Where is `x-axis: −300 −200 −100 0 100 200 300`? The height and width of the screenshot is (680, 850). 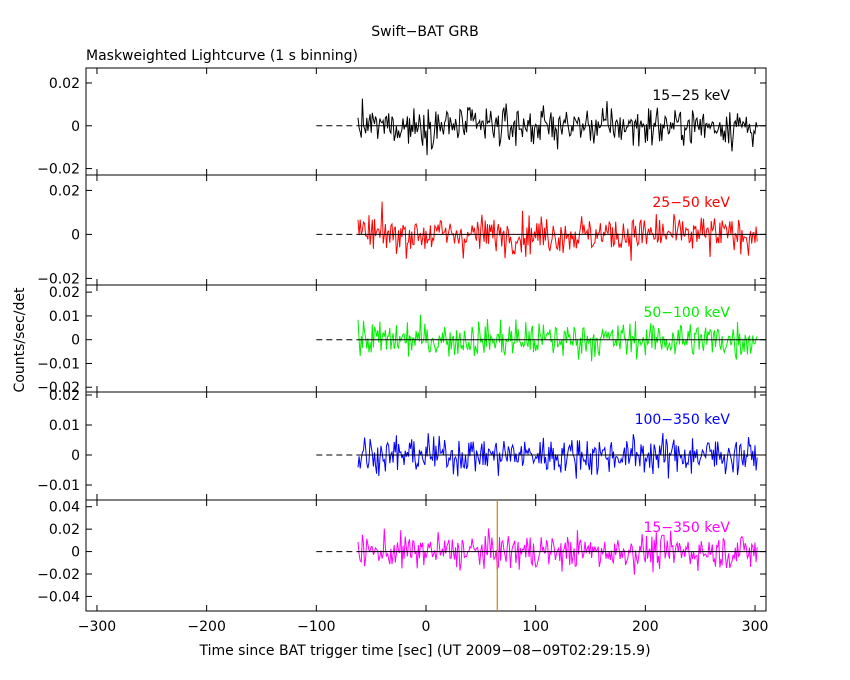
x-axis: −300 −200 −100 0 100 200 300 is located at coordinates (423, 627).